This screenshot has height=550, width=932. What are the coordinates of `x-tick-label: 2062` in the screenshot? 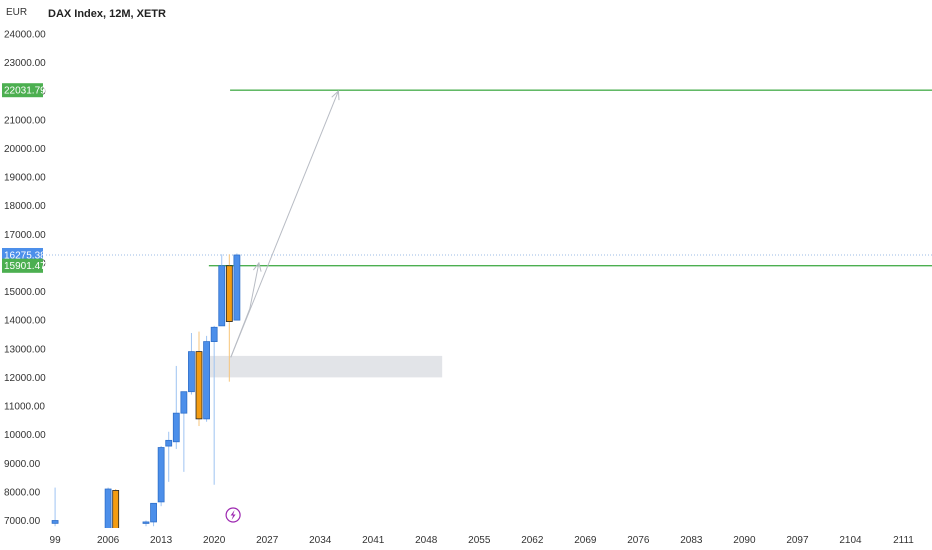 It's located at (532, 540).